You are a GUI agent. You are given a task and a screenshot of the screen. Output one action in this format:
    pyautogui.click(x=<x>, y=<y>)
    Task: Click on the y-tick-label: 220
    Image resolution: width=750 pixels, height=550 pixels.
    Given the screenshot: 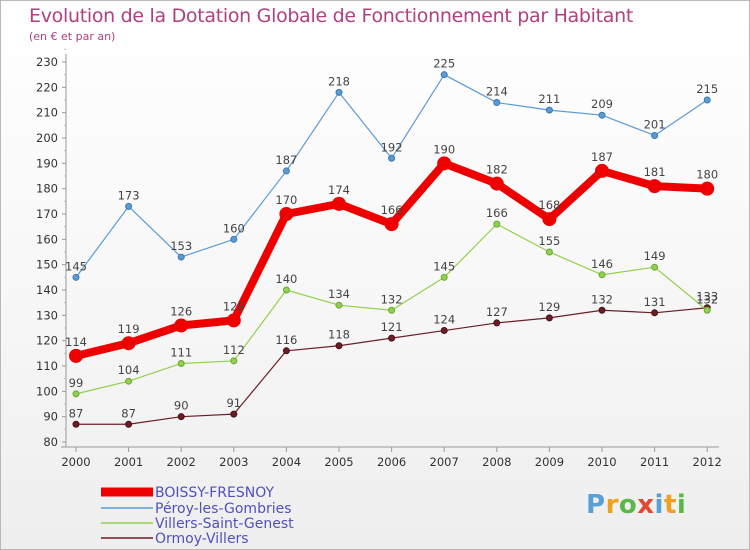 What is the action you would take?
    pyautogui.click(x=47, y=87)
    